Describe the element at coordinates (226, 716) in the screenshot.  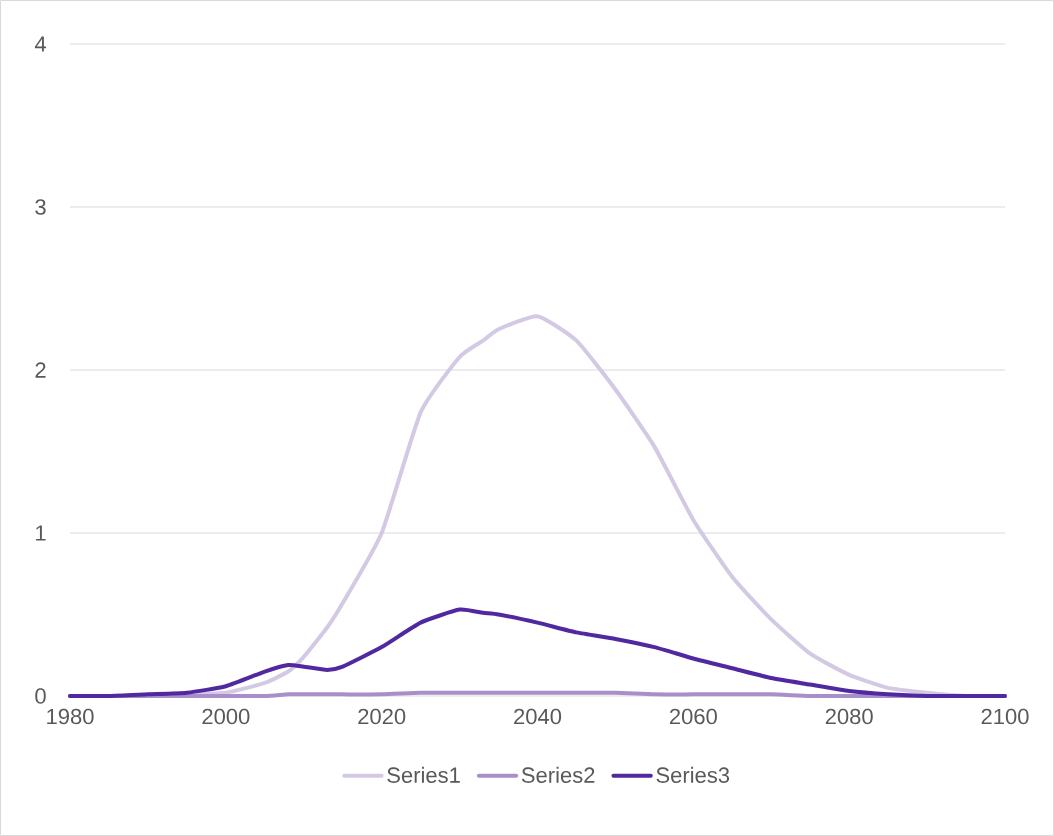
I see `x-tick-label: 2000` at that location.